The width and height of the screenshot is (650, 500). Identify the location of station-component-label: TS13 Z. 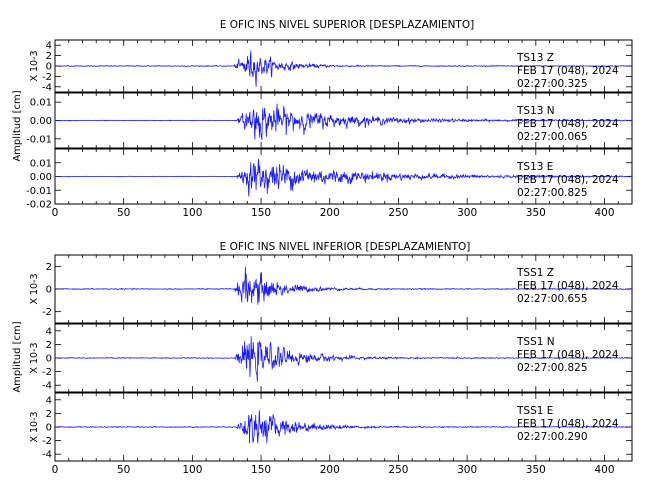
(535, 58).